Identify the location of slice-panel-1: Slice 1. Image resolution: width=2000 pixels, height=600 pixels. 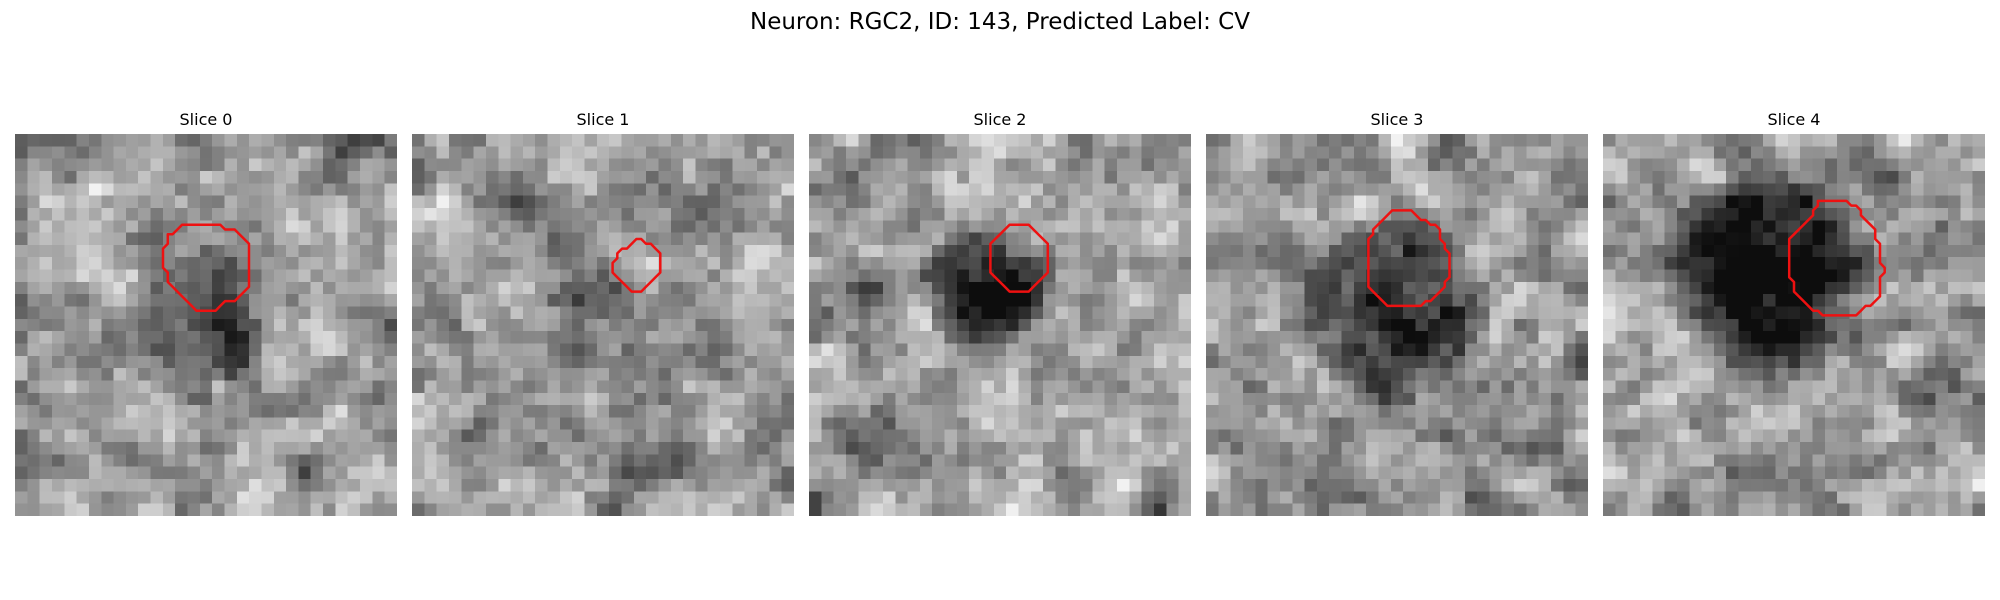
(603, 313).